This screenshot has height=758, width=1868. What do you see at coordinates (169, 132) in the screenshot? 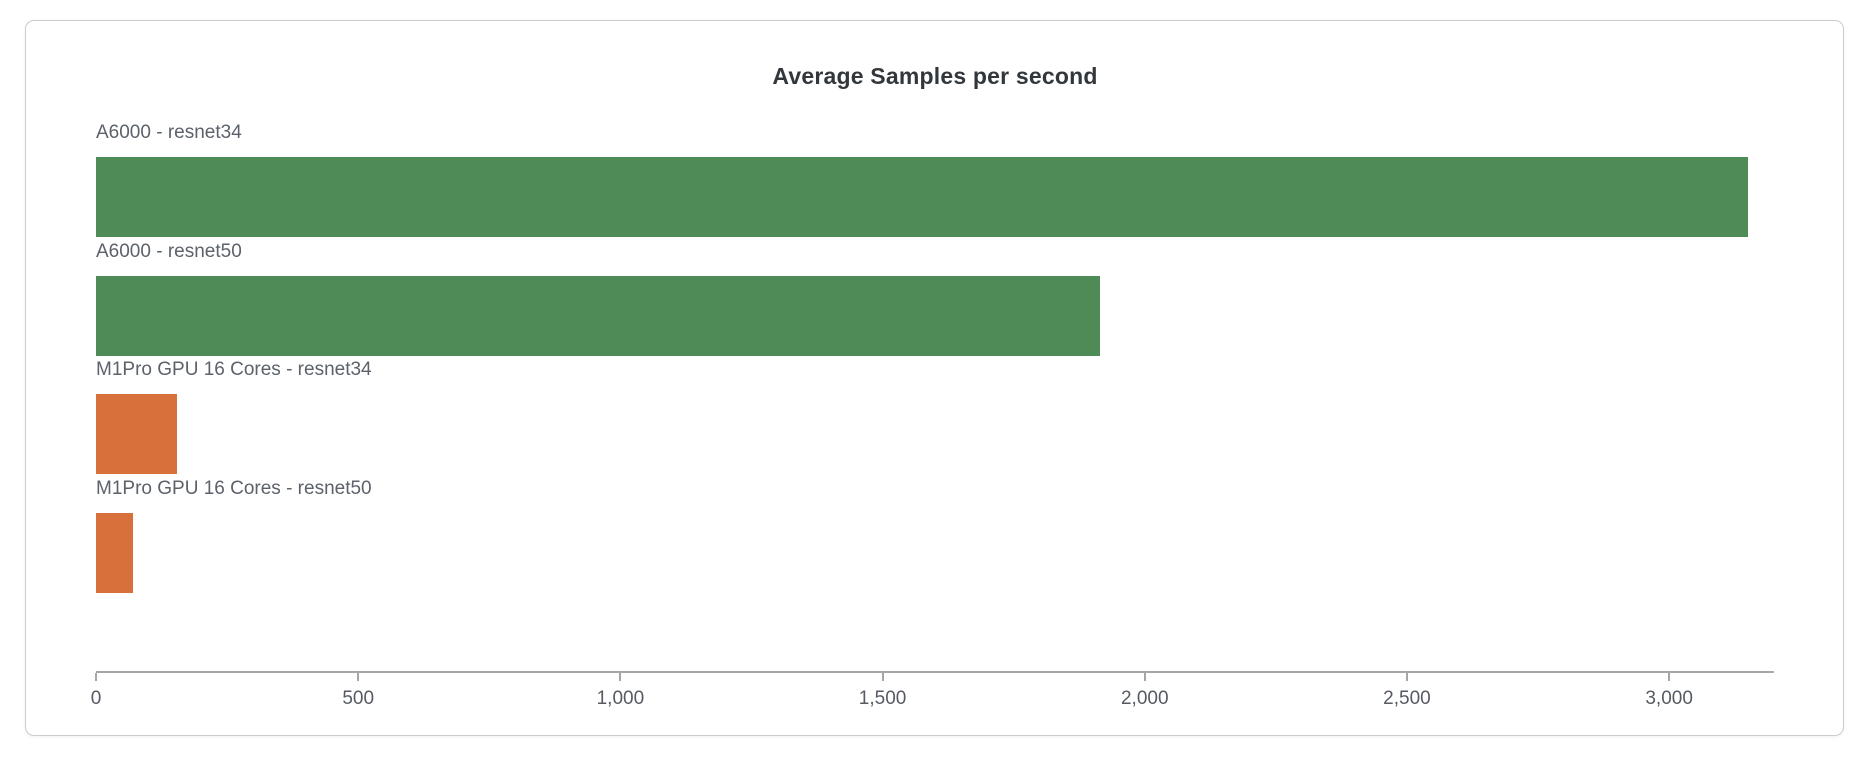
I see `bar-label: A6000 - resnet34` at bounding box center [169, 132].